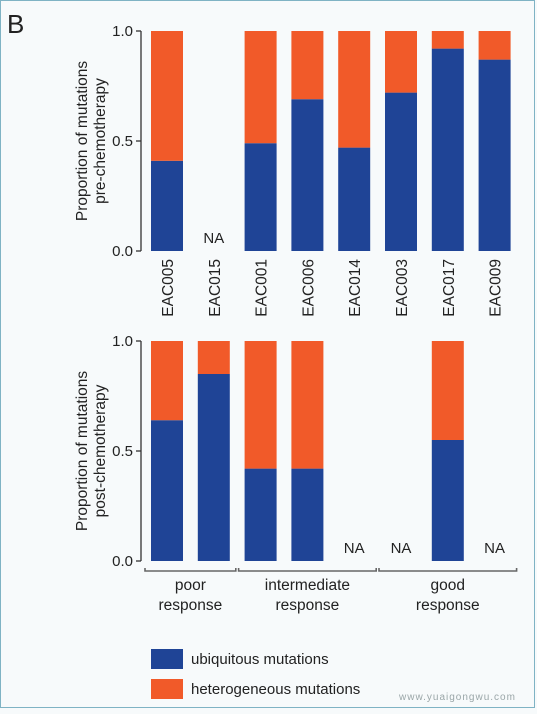 This screenshot has width=537, height=714. What do you see at coordinates (100, 141) in the screenshot?
I see `y-axis-label-line: pre-chemotherapy` at bounding box center [100, 141].